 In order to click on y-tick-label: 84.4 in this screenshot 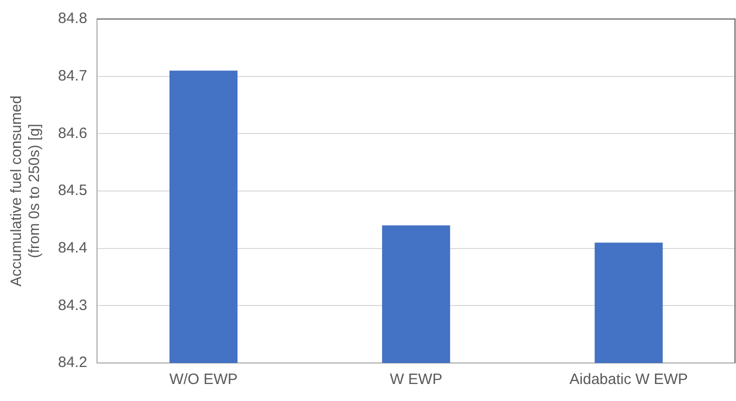, I will do `click(73, 247)`.